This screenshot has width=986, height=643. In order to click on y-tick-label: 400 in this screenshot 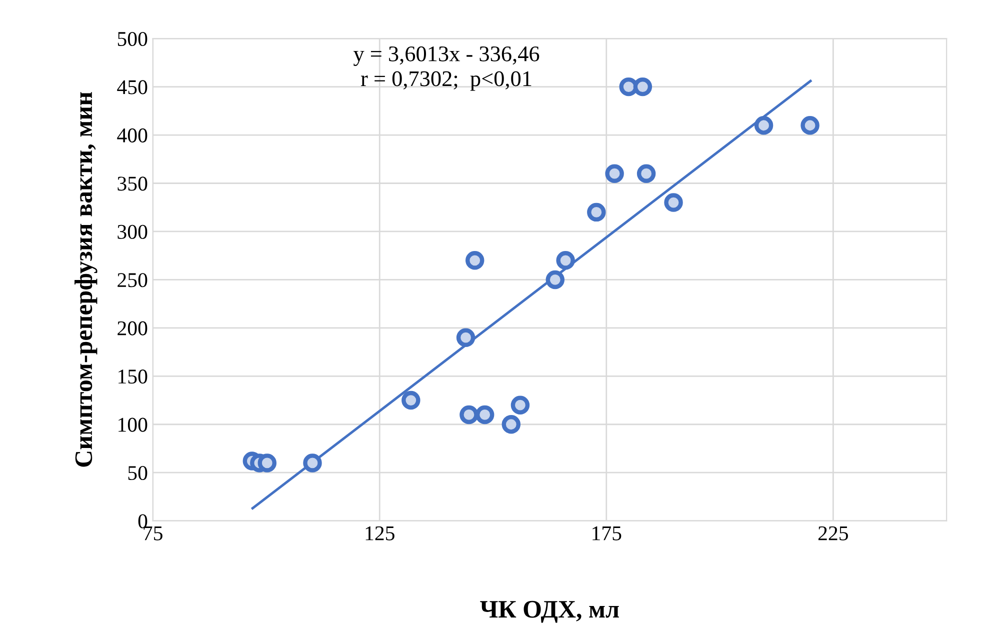, I will do `click(132, 135)`.